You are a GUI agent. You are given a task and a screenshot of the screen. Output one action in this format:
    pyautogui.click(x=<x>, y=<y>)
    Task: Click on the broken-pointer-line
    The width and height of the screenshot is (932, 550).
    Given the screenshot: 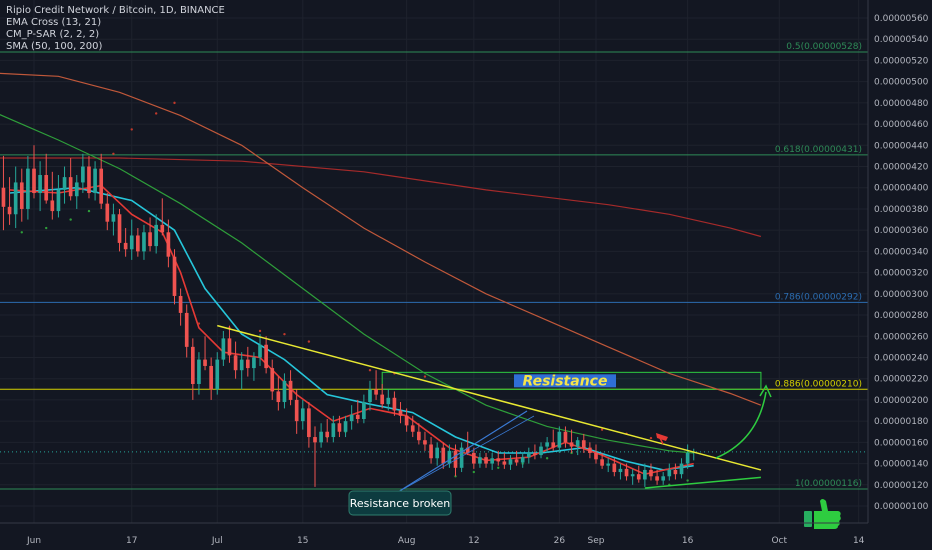 What is the action you would take?
    pyautogui.click(x=462, y=451)
    